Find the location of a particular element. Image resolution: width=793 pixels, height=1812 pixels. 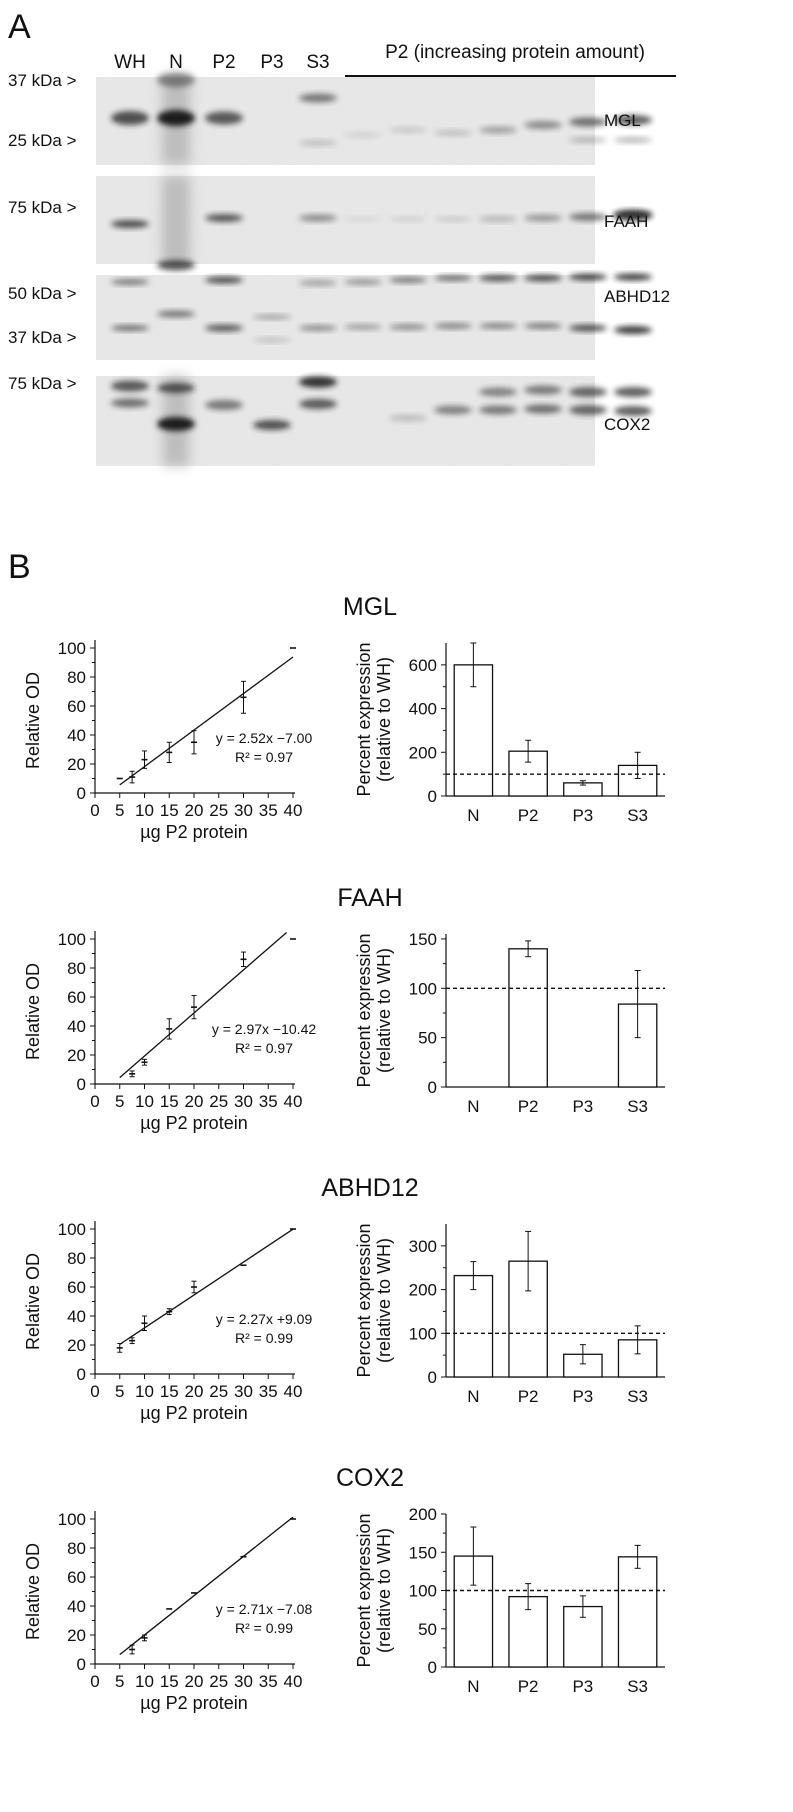

x-tick-label: 5 is located at coordinates (119, 810).